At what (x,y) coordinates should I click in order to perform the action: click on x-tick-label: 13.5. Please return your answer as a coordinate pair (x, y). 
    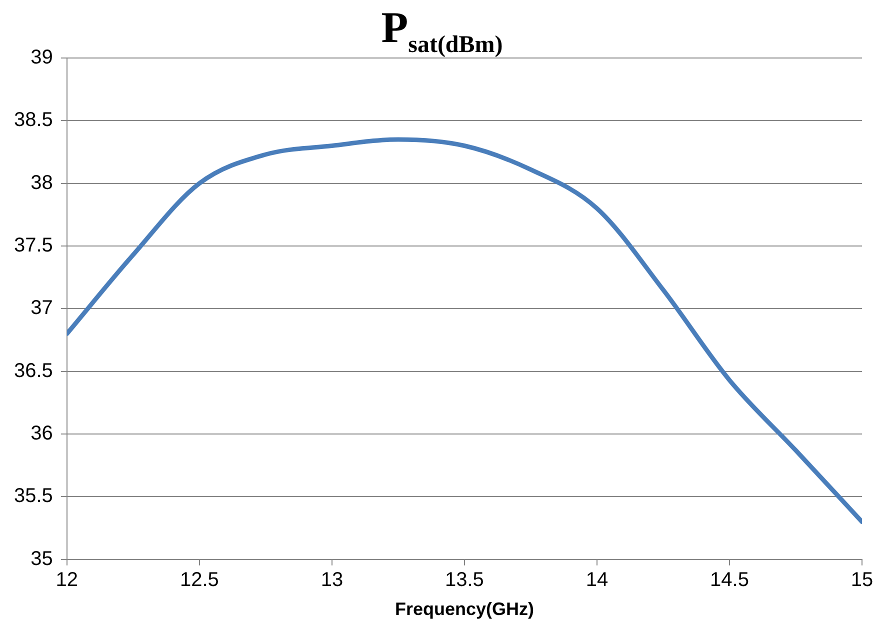
    Looking at the image, I should click on (464, 579).